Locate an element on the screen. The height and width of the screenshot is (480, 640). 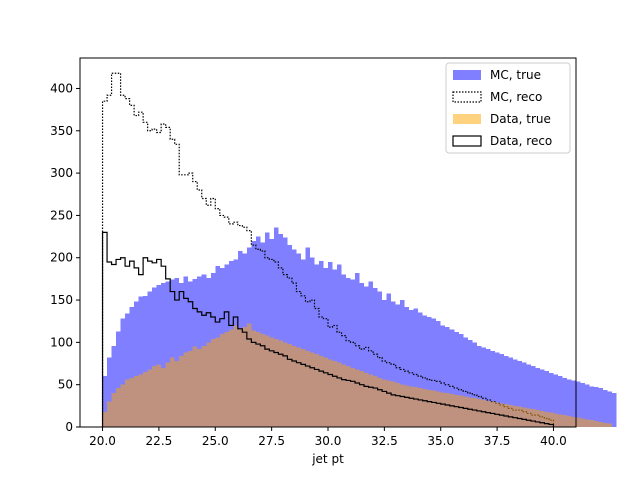
x-tick-label: 22.5 is located at coordinates (159, 441).